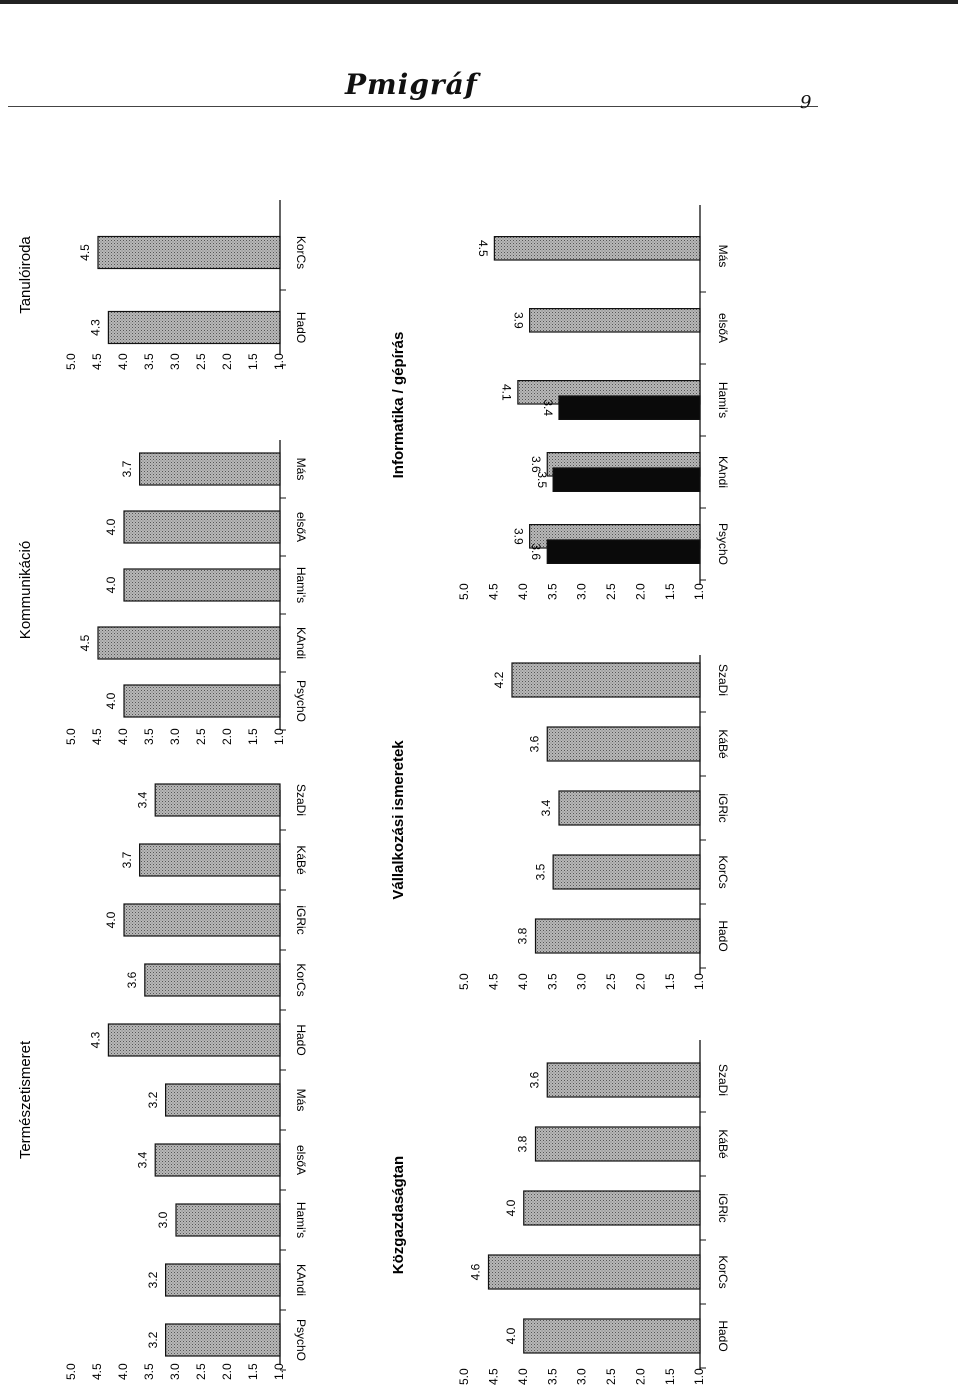 The height and width of the screenshot is (1395, 960). Describe the element at coordinates (111, 919) in the screenshot. I see `chart-termeszetismeret-value-label: 4.0` at that location.